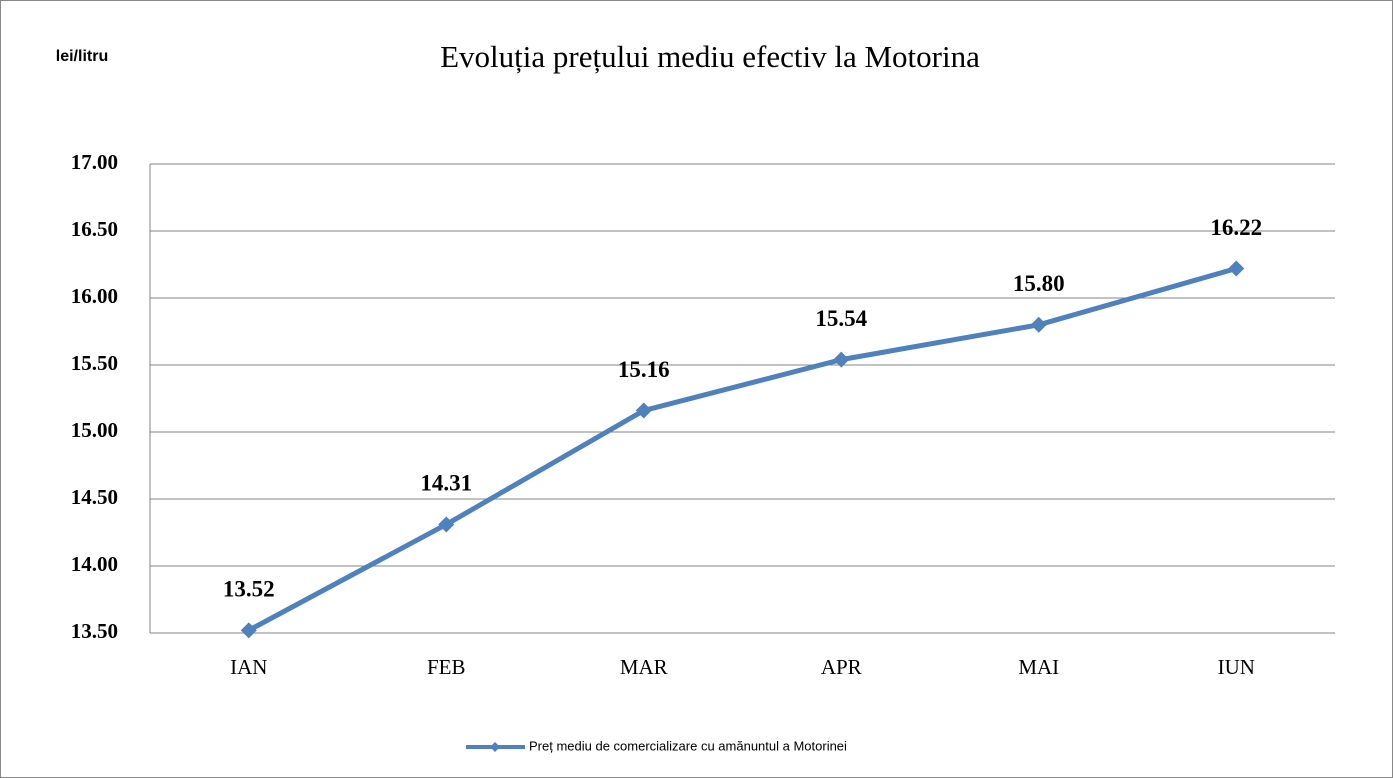 This screenshot has height=778, width=1393. I want to click on data-label: 14.31, so click(446, 483).